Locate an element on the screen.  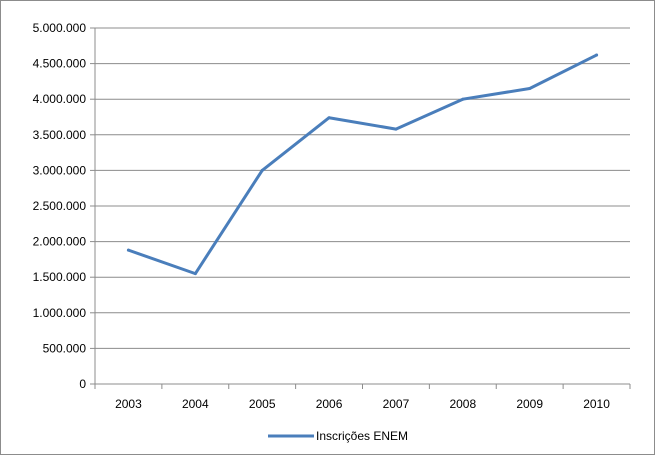
y-tick-label: 500.000 is located at coordinates (65, 348).